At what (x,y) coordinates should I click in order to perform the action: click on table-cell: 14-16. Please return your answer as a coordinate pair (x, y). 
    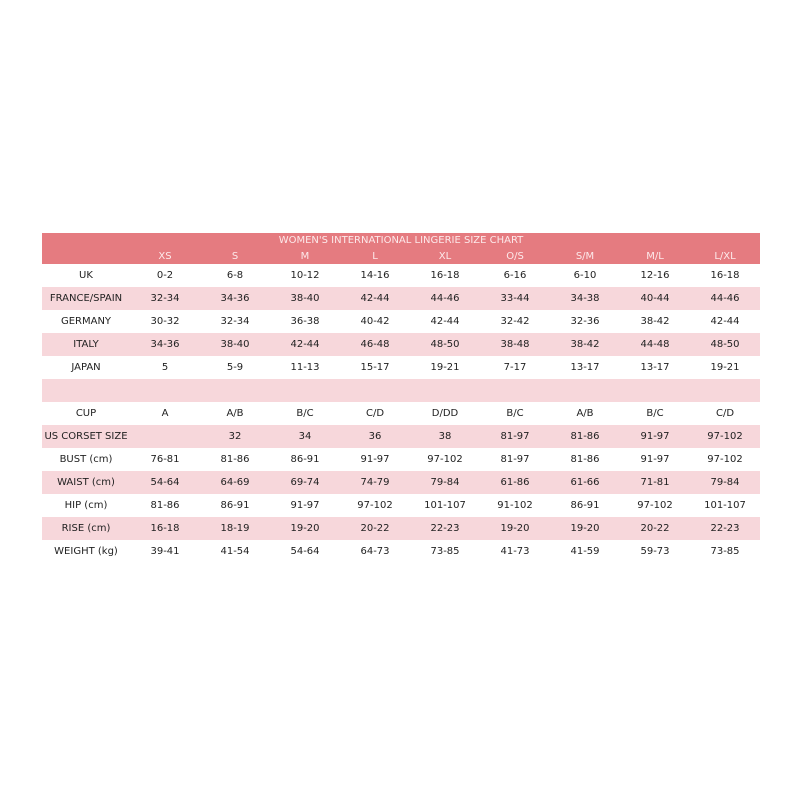
    Looking at the image, I should click on (375, 275).